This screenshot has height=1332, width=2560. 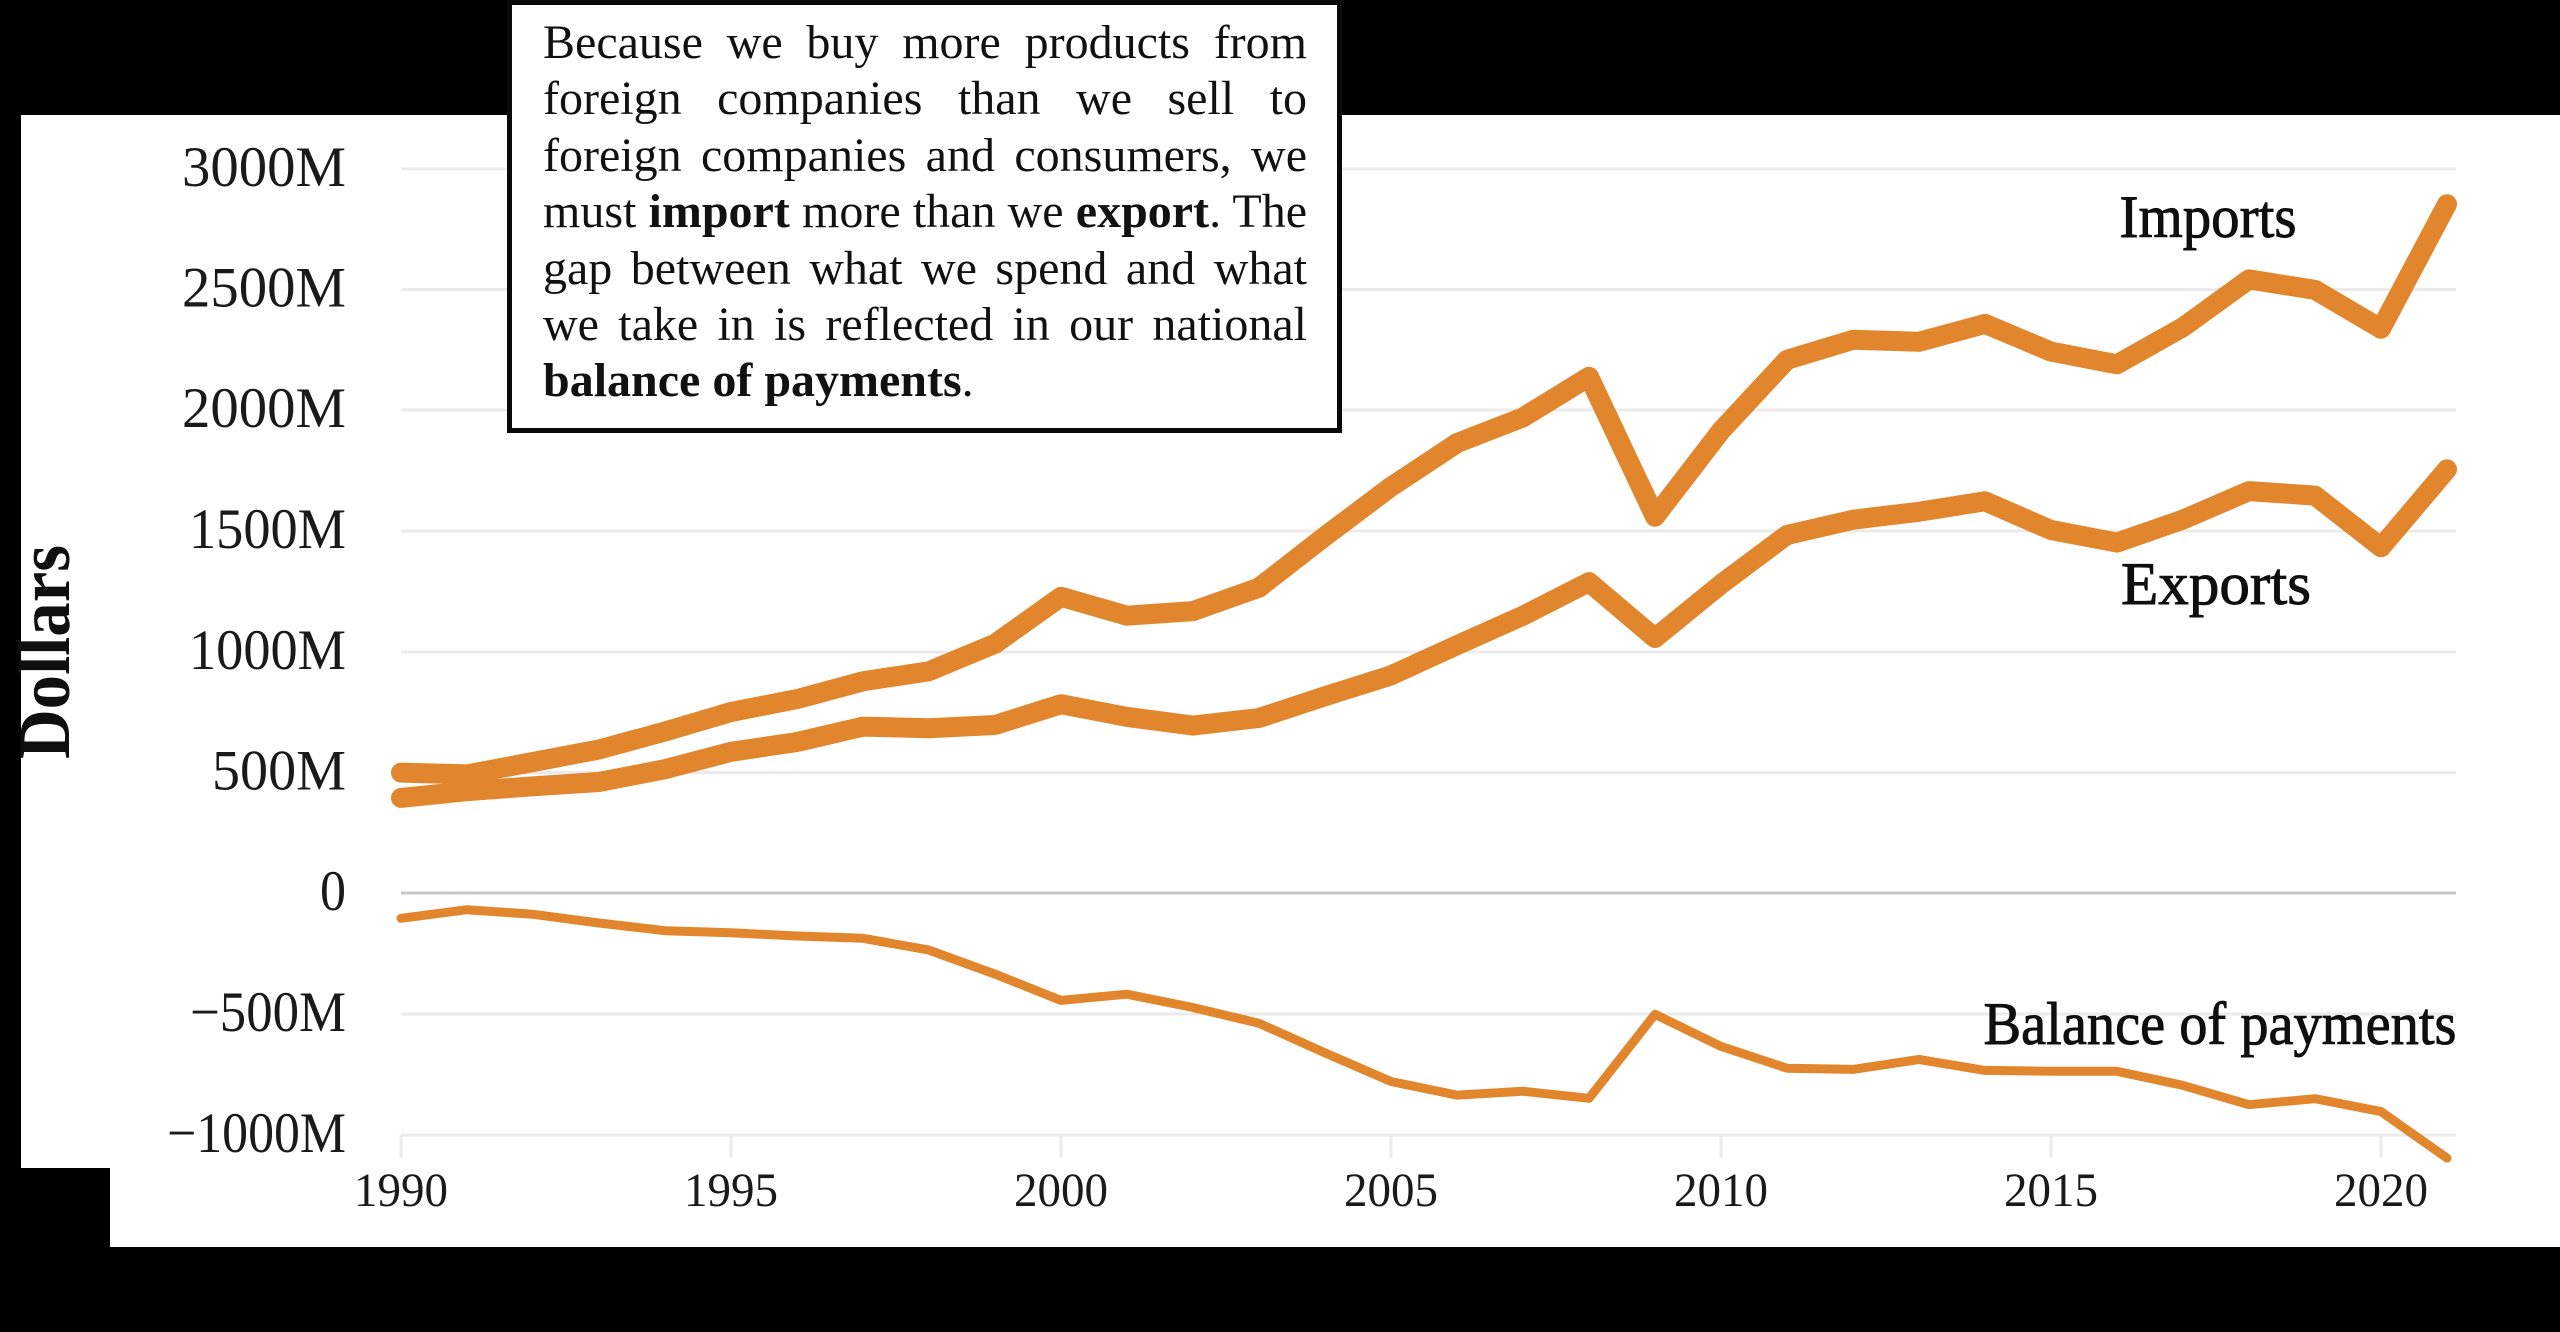 I want to click on svg-text: 2020, so click(x=2381, y=1190).